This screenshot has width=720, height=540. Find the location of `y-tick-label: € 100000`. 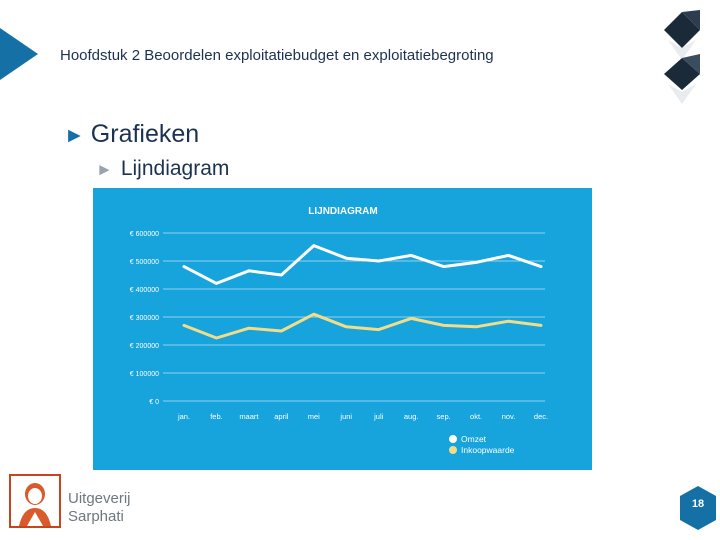

y-tick-label: € 100000 is located at coordinates (144, 374).